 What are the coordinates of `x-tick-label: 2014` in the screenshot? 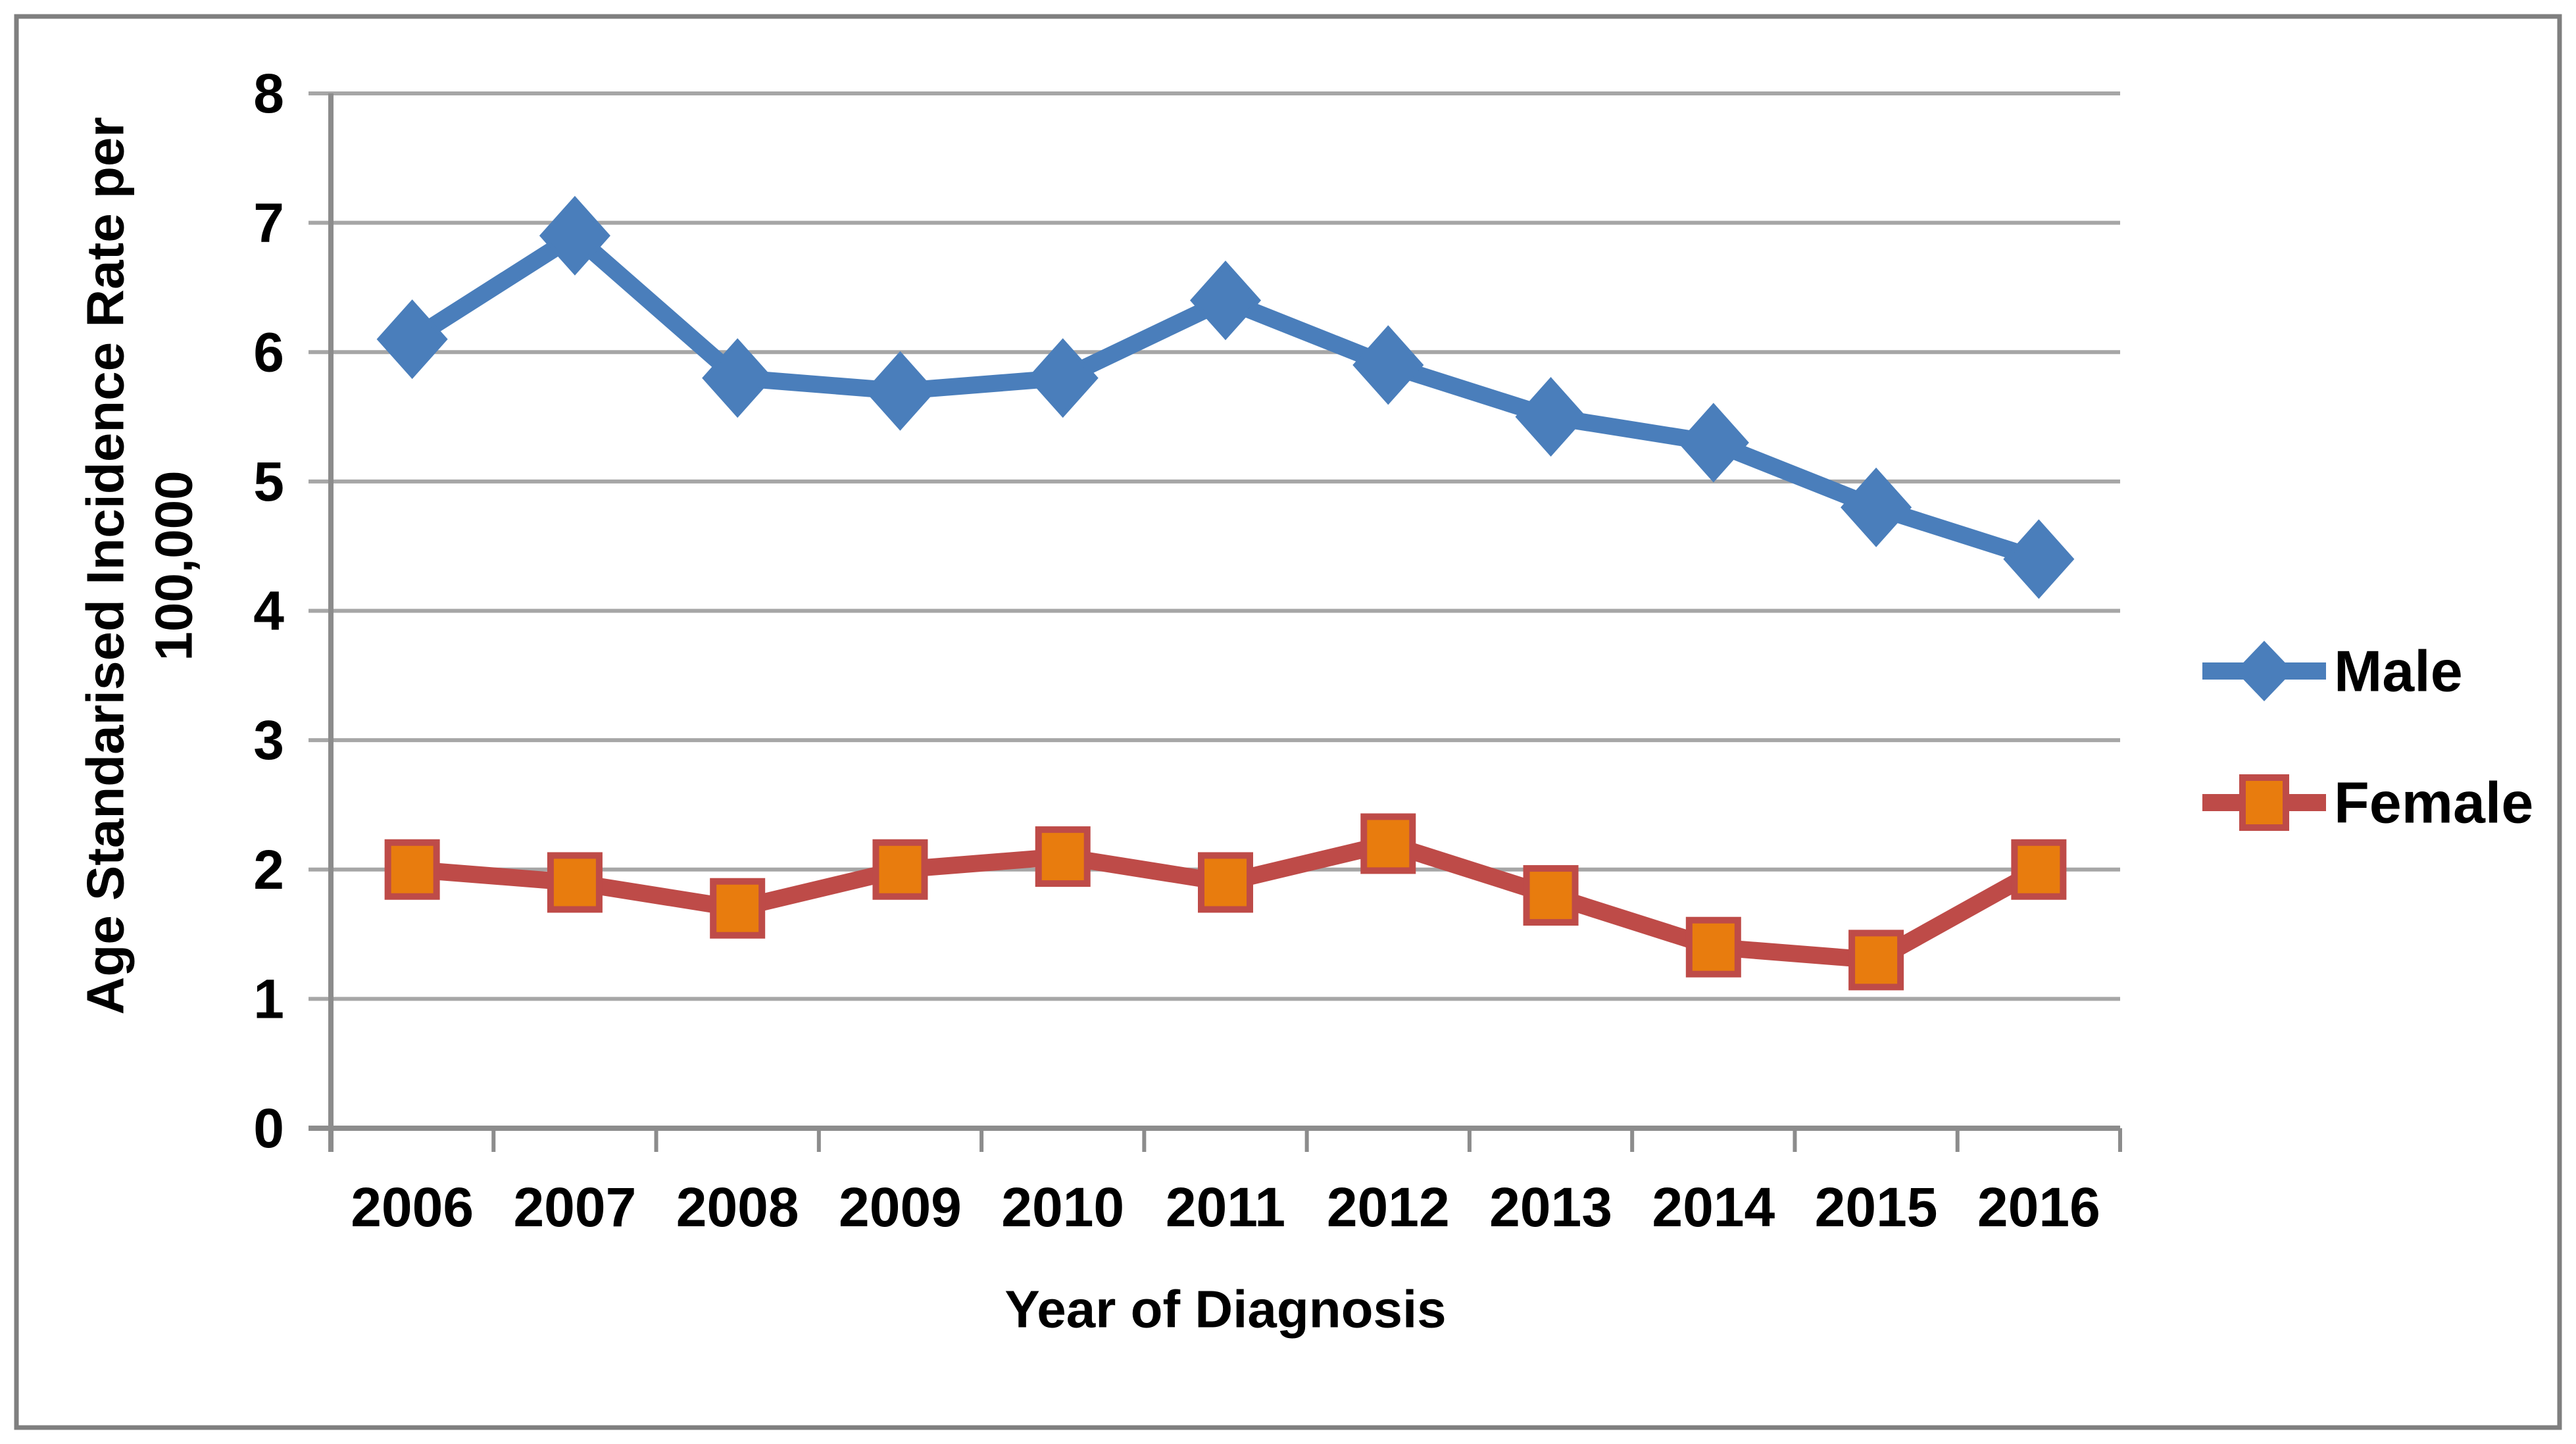 It's located at (1713, 1207).